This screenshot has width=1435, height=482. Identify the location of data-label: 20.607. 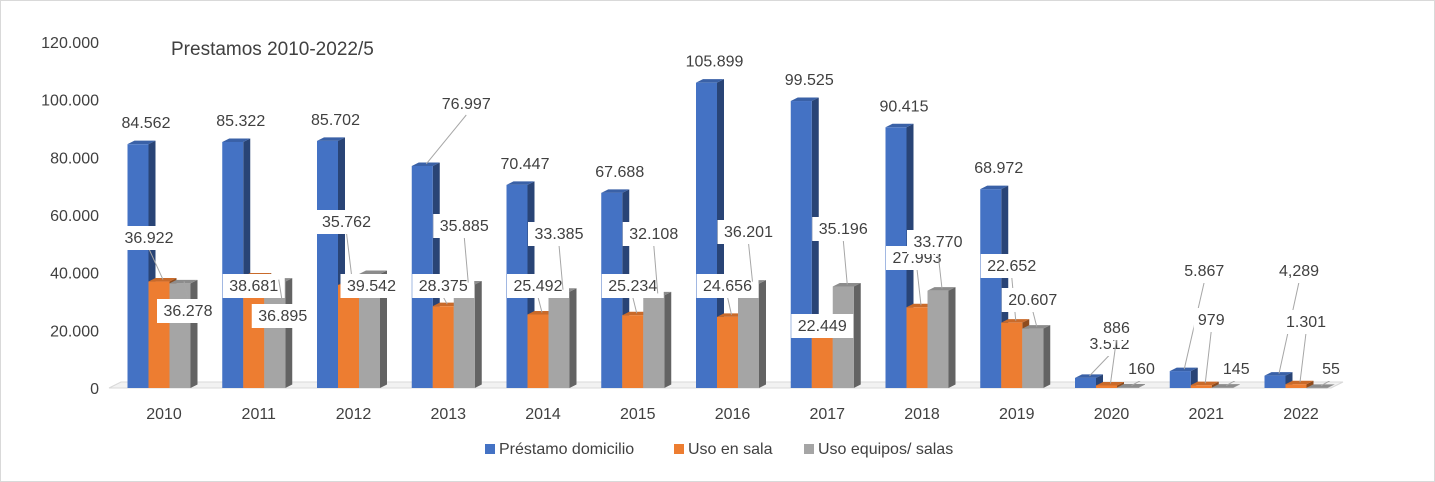
(1032, 300).